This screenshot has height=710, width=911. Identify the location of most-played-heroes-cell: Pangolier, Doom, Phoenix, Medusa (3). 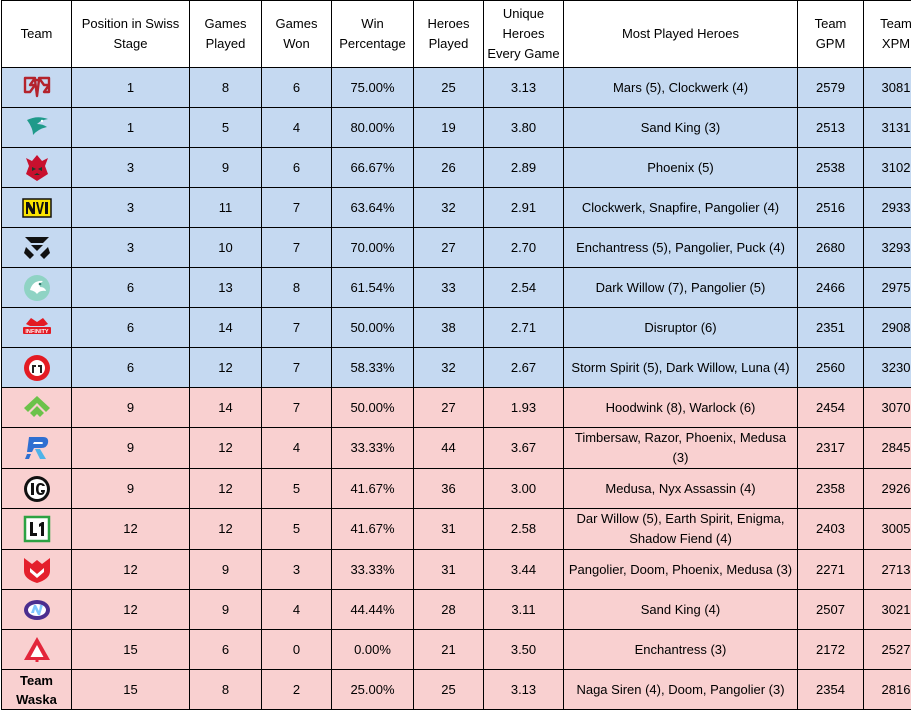
(680, 569).